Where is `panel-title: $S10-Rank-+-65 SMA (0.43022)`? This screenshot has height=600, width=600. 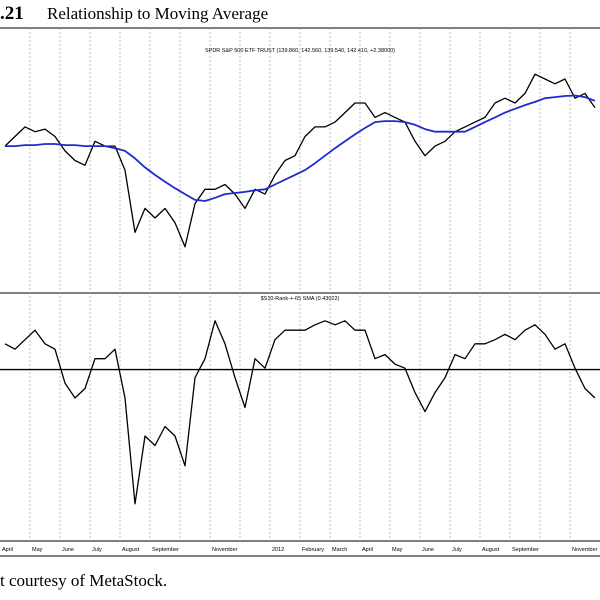
panel-title: $S10-Rank-+-65 SMA (0.43022) is located at coordinates (300, 299).